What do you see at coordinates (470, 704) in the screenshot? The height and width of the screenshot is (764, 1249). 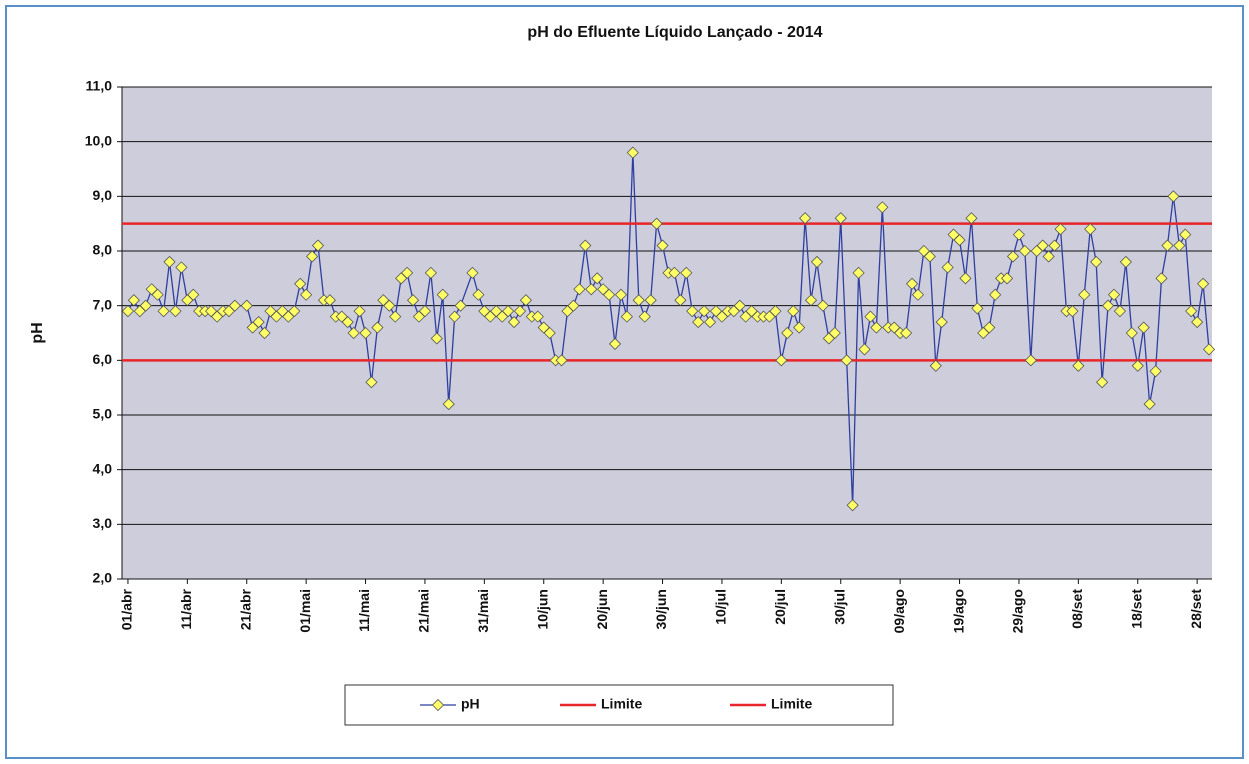 I see `legend-label: pH` at bounding box center [470, 704].